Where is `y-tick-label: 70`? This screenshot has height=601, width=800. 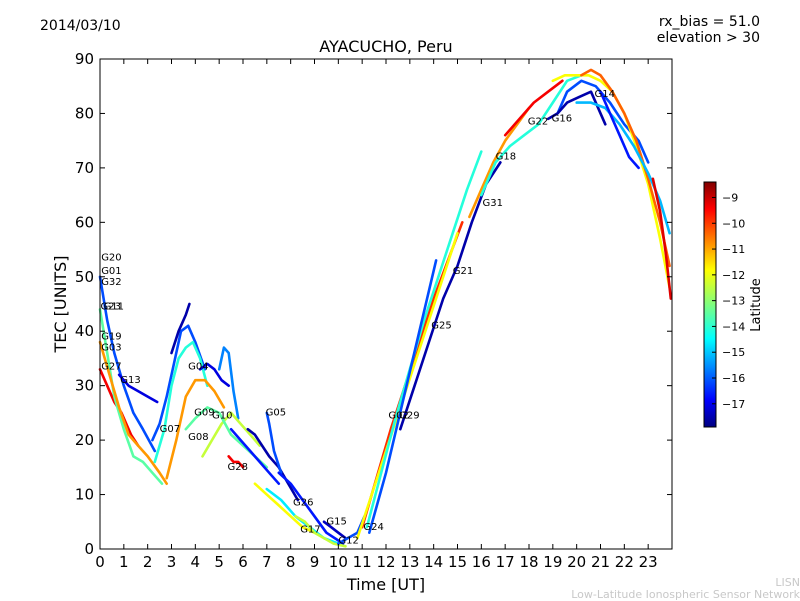
y-tick-label: 70 is located at coordinates (84, 168).